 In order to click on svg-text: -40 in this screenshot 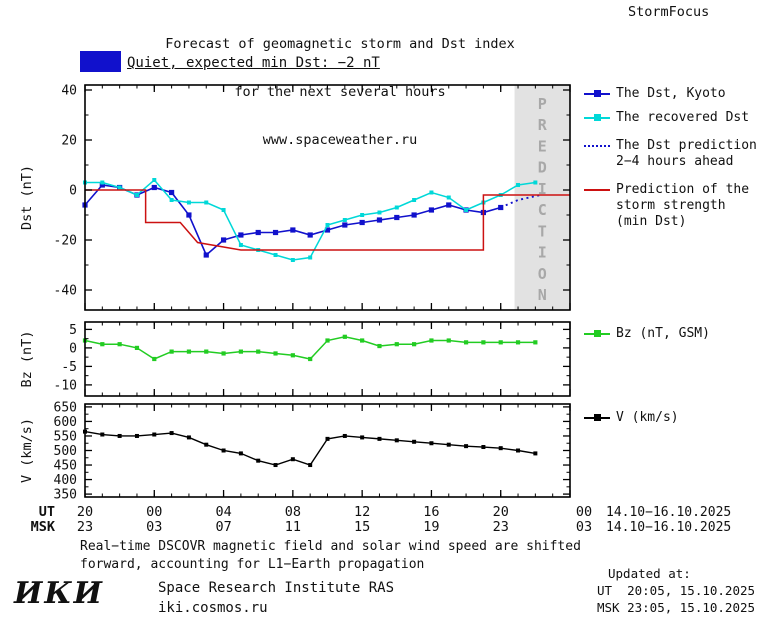, I will do `click(65, 291)`.